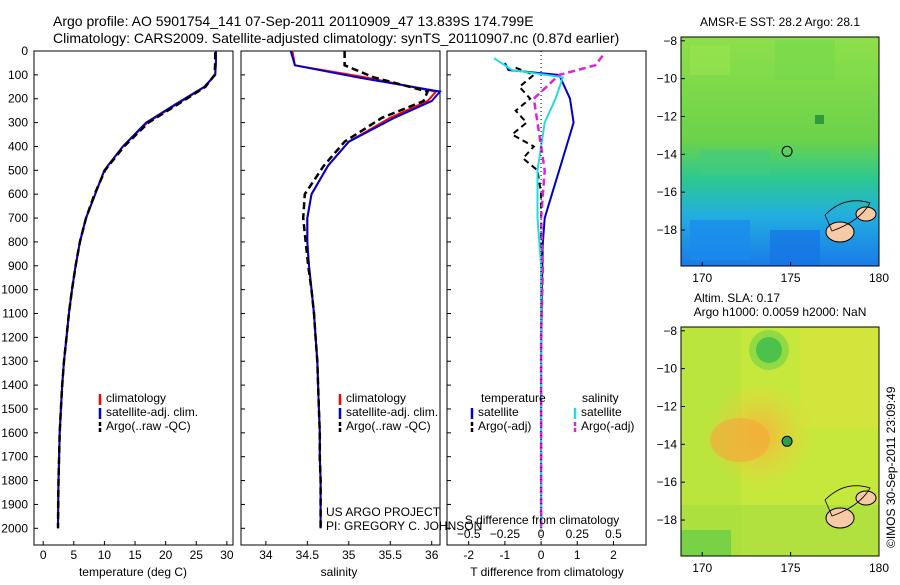  Describe the element at coordinates (43, 555) in the screenshot. I see `temperature-x-tick-label: 0` at that location.